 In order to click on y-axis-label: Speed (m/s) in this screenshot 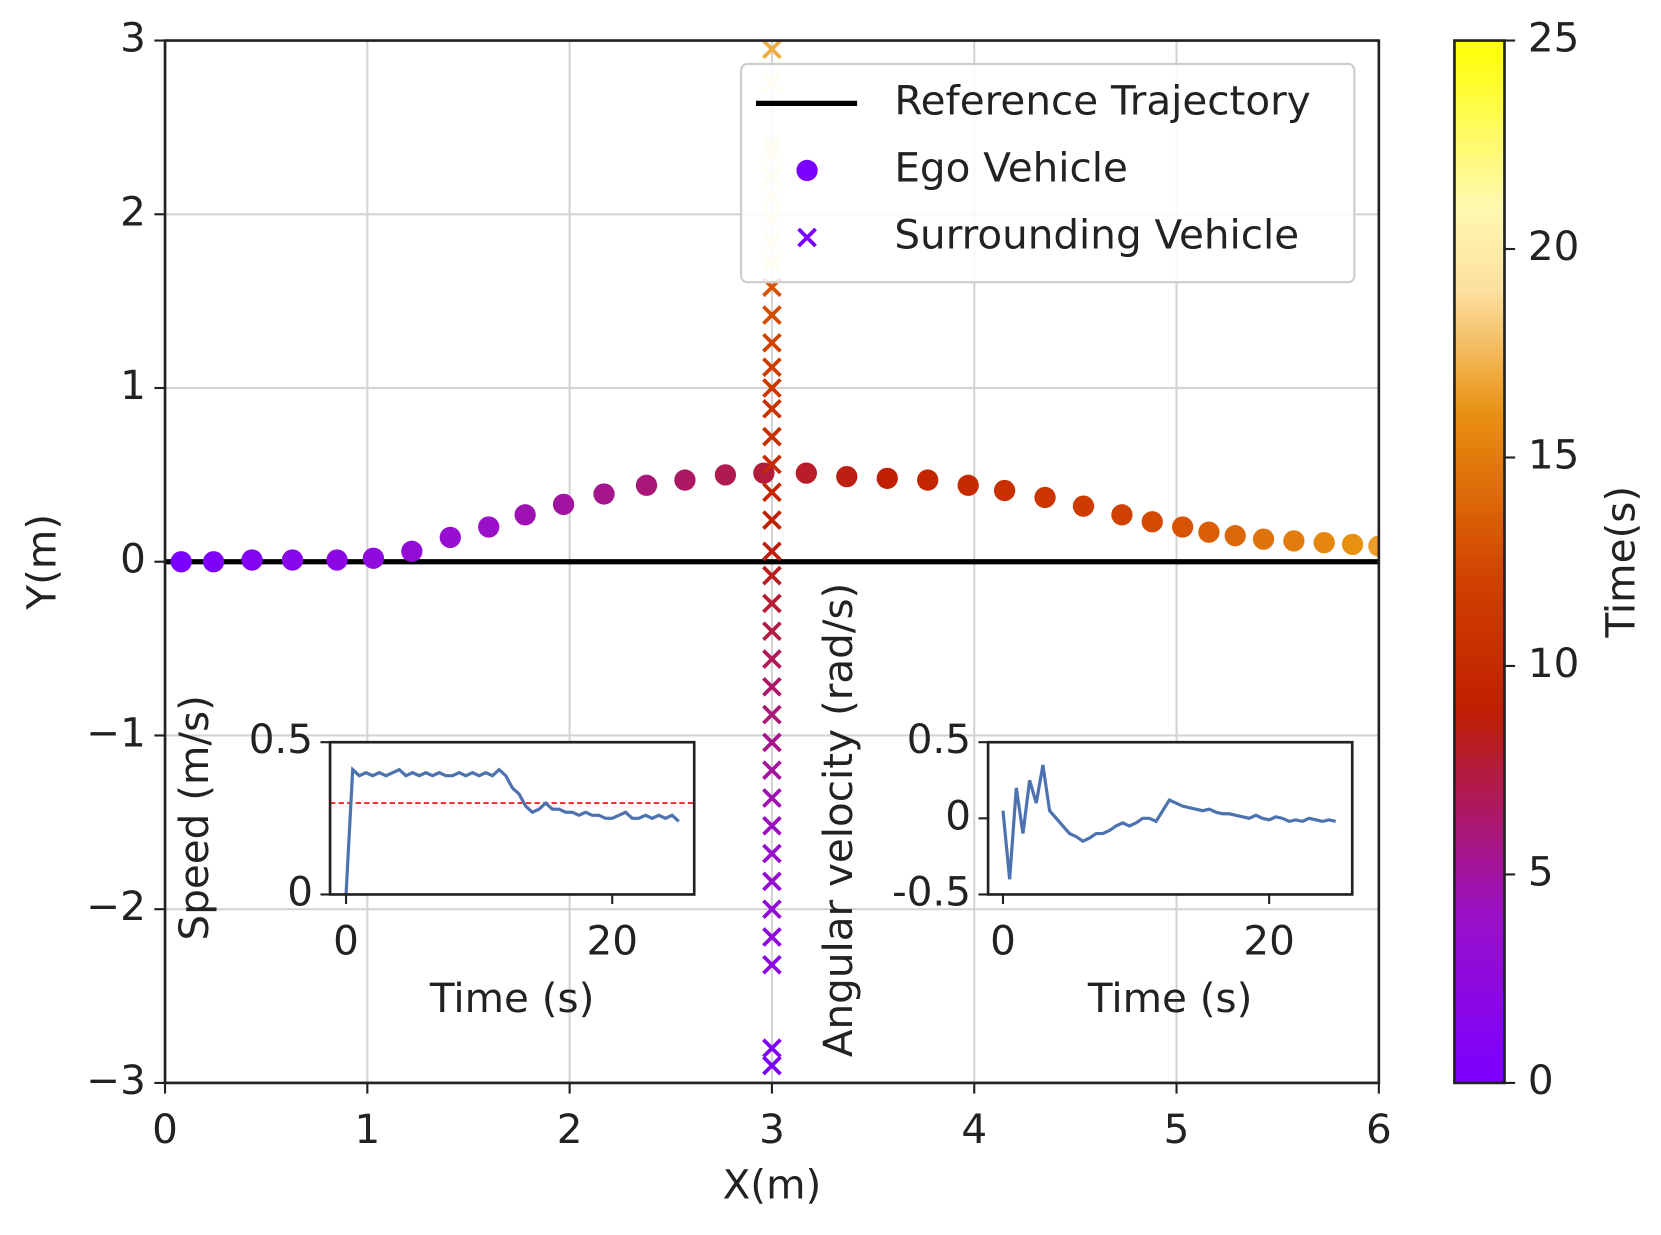, I will do `click(194, 817)`.